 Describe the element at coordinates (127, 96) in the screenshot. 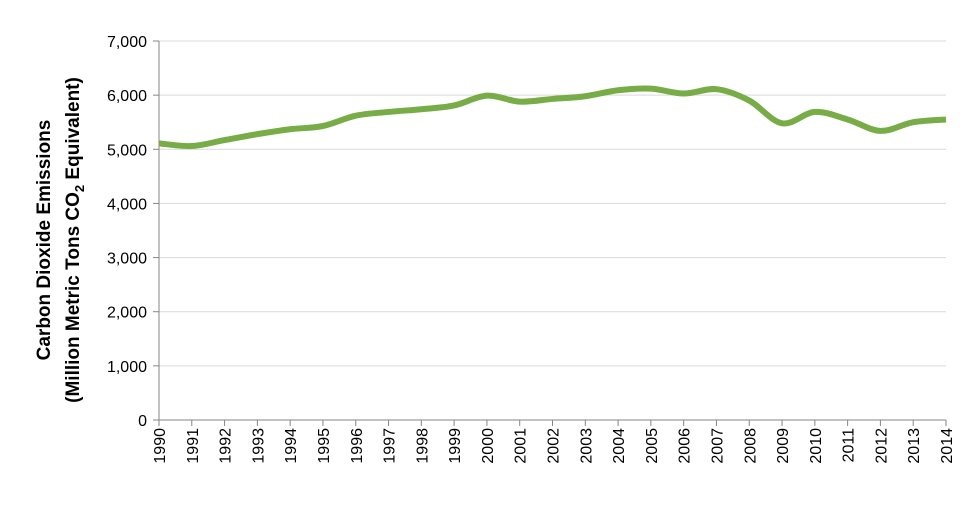

I see `y-tick-label: 6,000` at that location.